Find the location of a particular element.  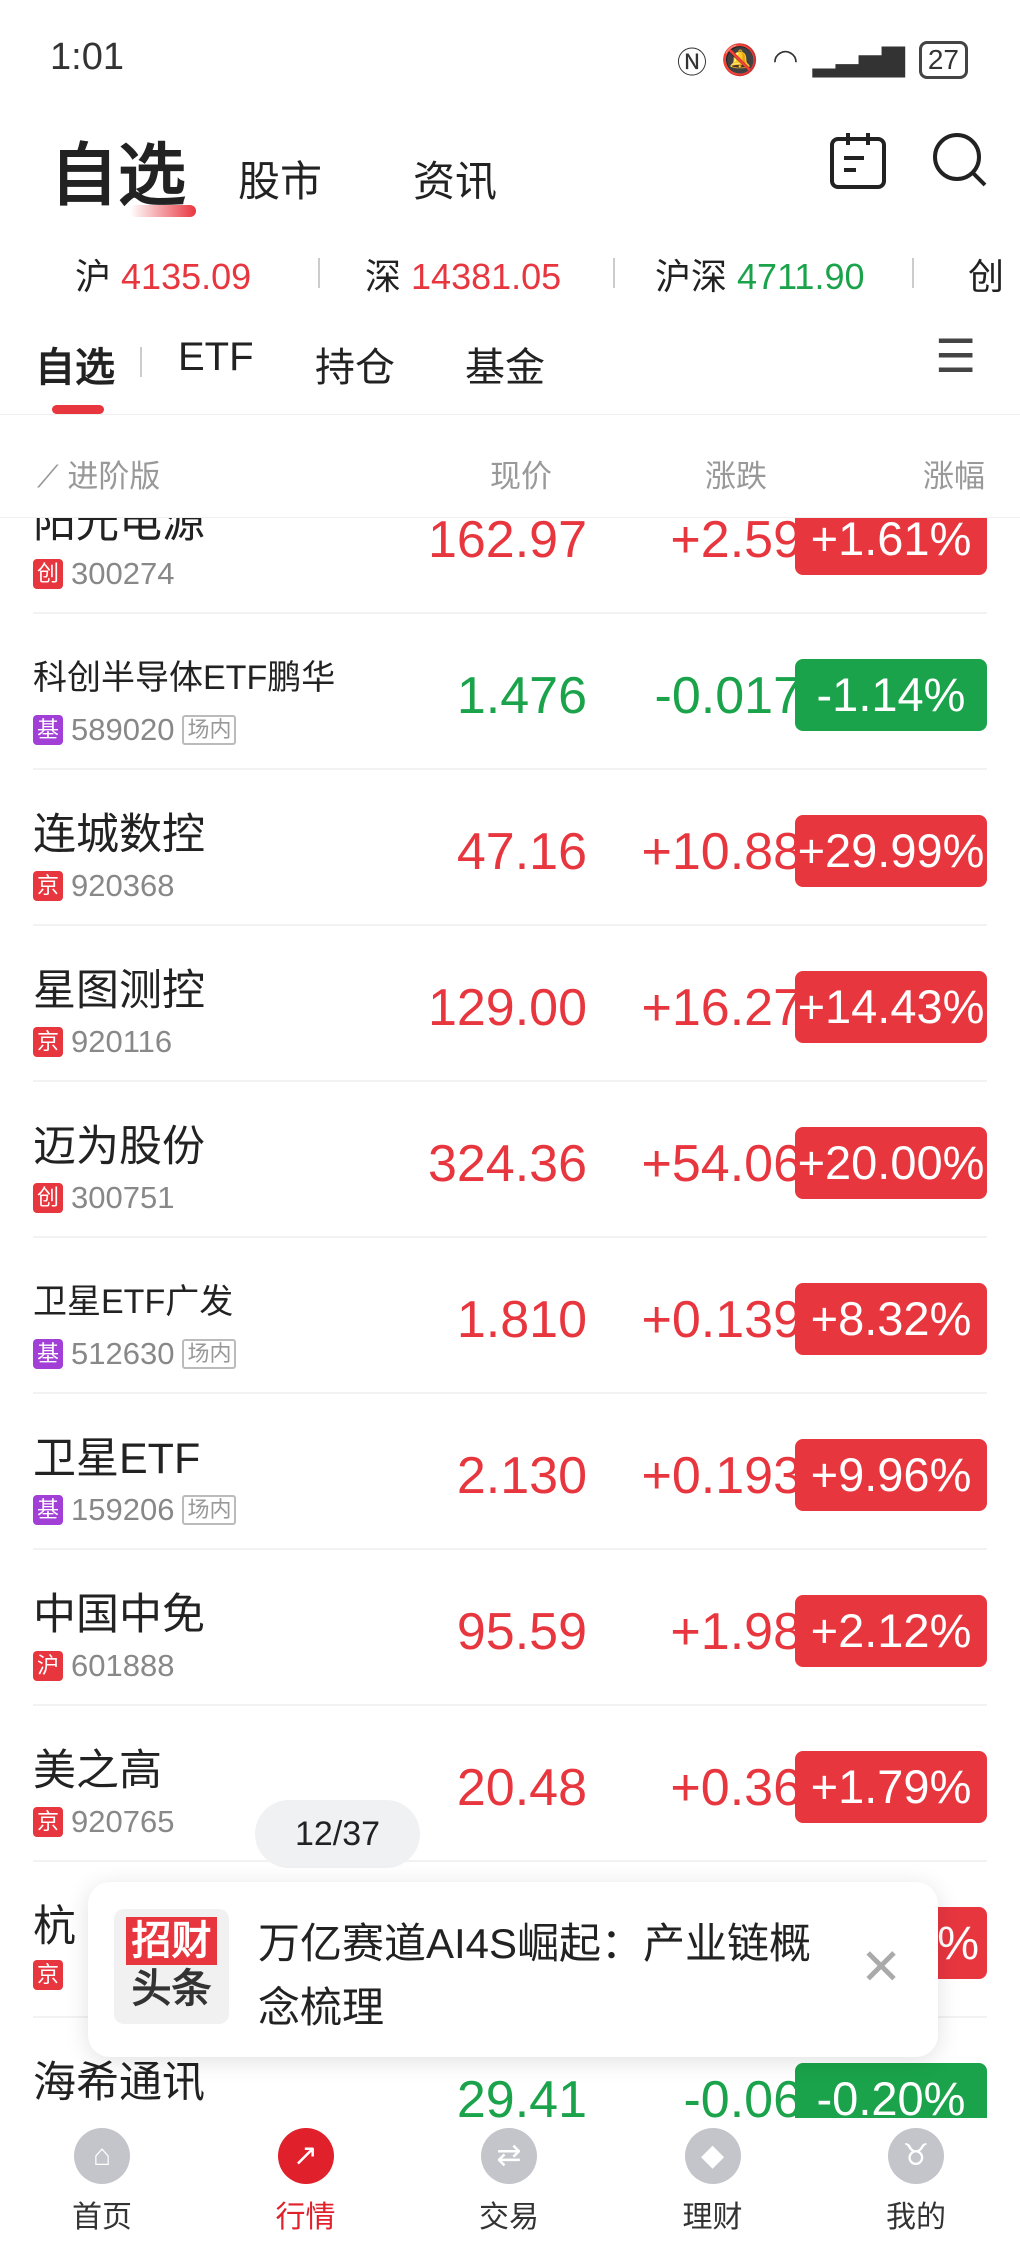

stock-name: 连城数控 is located at coordinates (119, 835).